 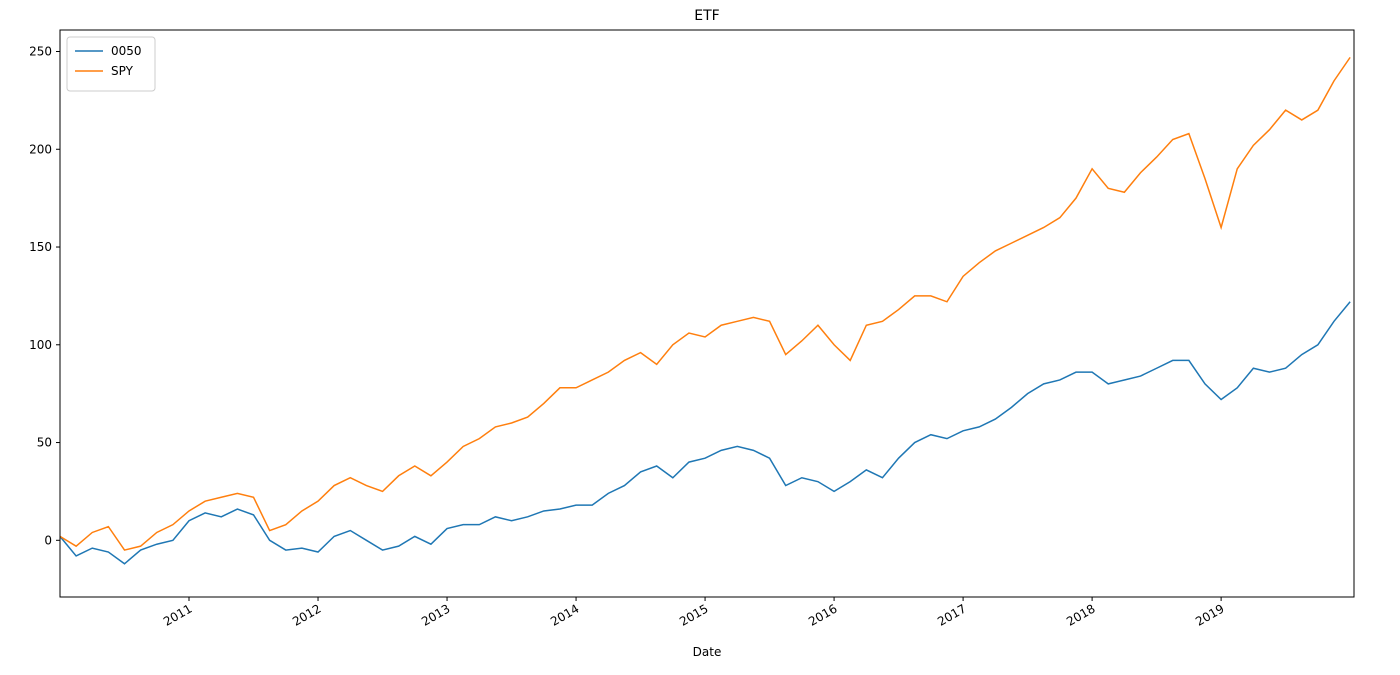 What do you see at coordinates (126, 51) in the screenshot?
I see `legend-label: 0050` at bounding box center [126, 51].